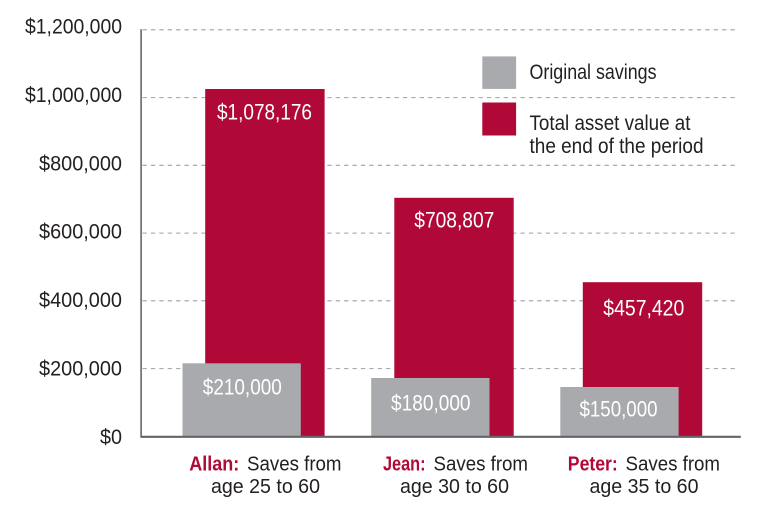 The image size is (760, 520). I want to click on svg-text: $1,078,176, so click(264, 112).